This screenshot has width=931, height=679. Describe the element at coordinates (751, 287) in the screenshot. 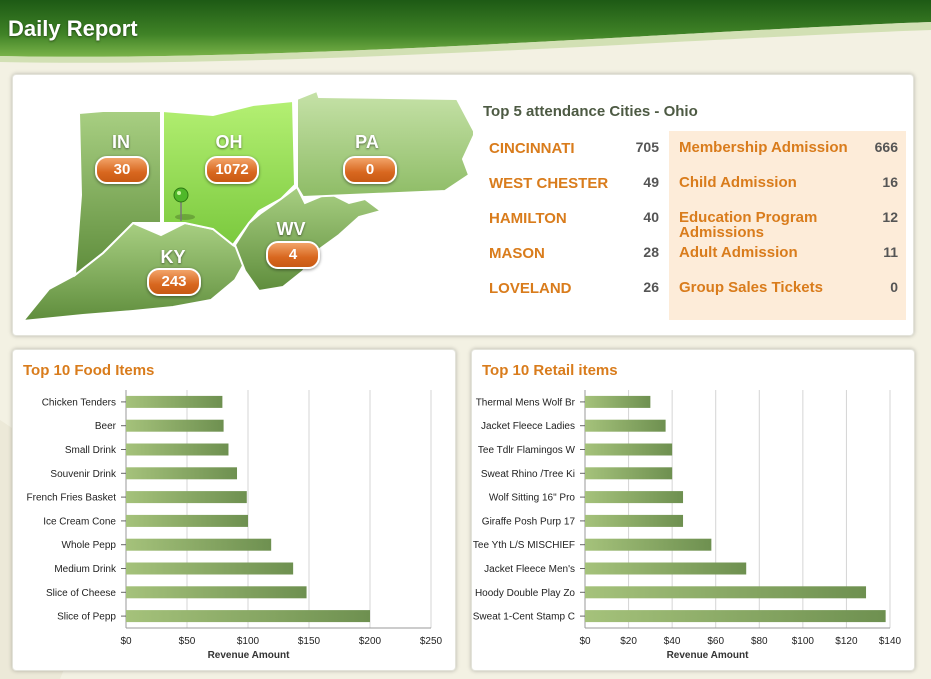

I see `admission-name: Group Sales Tickets` at that location.